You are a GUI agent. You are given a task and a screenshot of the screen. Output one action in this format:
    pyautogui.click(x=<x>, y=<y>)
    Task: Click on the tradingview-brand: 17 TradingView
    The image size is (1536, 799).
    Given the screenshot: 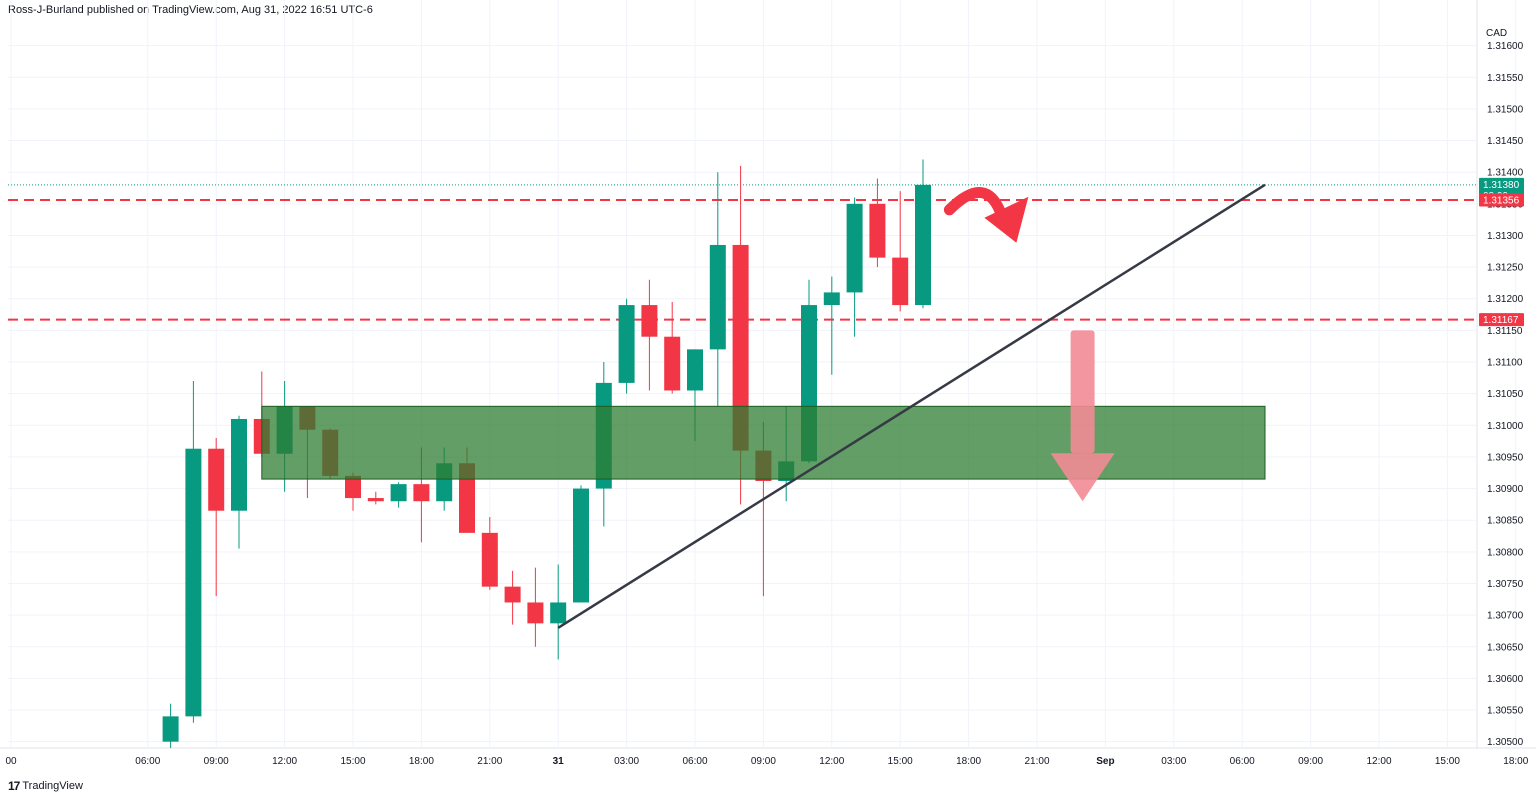 What is the action you would take?
    pyautogui.click(x=45, y=786)
    